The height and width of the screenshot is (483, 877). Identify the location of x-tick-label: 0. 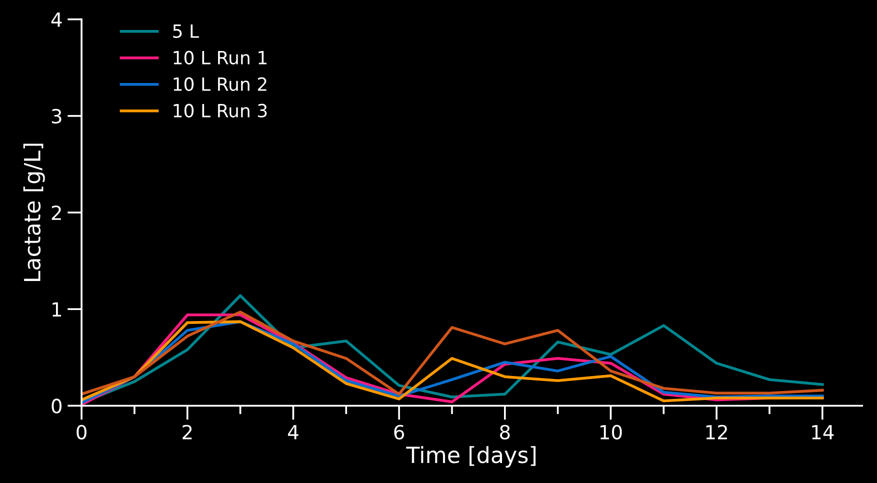
(81, 432).